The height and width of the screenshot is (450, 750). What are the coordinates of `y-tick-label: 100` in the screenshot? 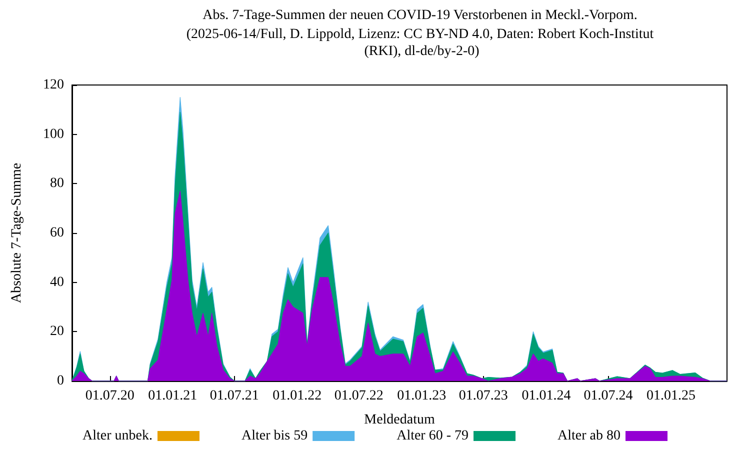 It's located at (53, 134).